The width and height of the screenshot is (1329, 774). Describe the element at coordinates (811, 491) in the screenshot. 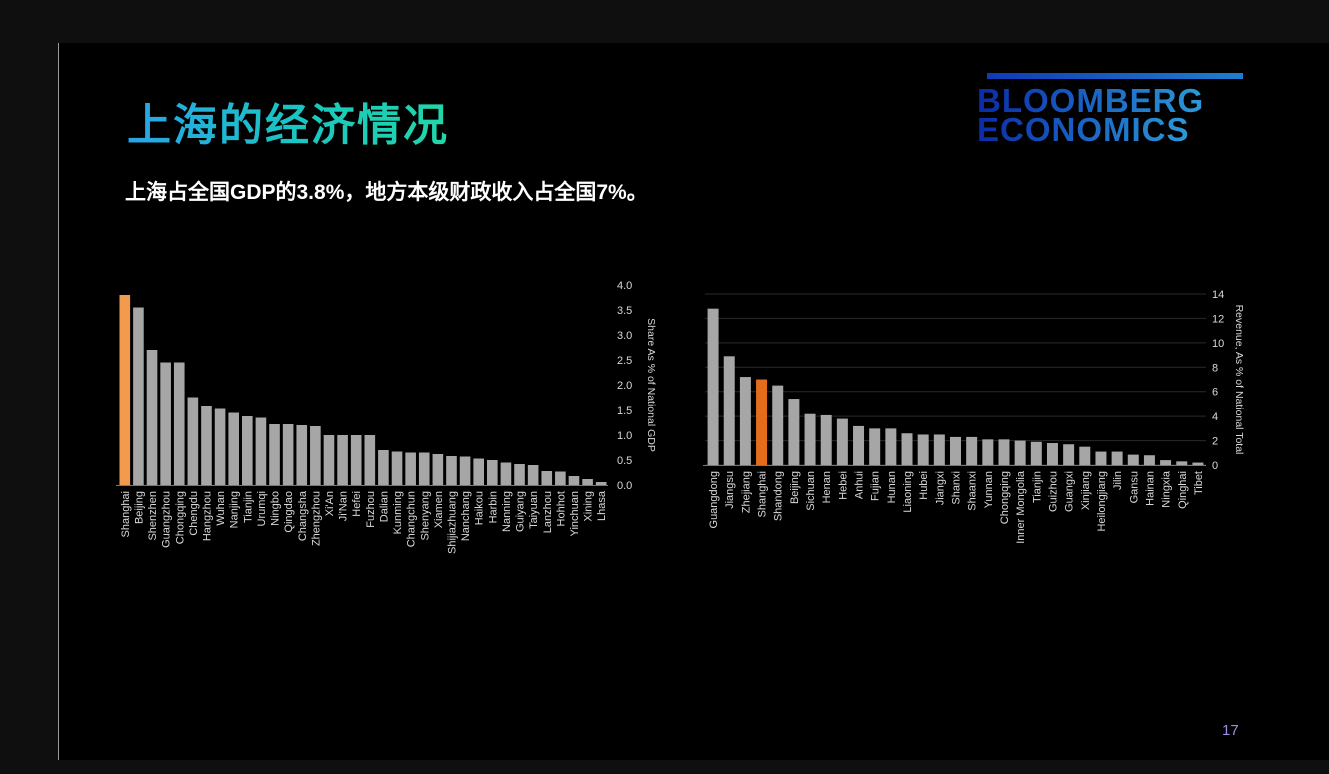

I see `x-tick-label: Sichuan` at that location.